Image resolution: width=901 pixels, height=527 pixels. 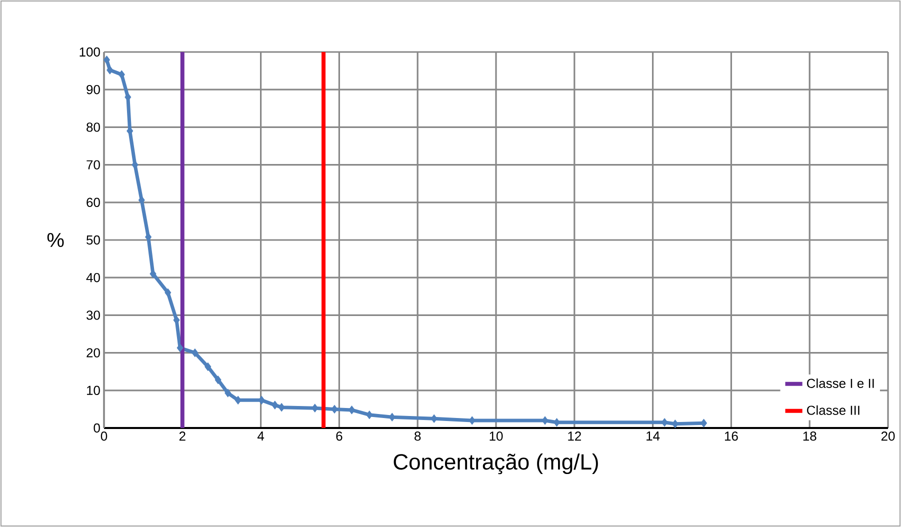 I want to click on y-tick-label: 60, so click(x=93, y=202).